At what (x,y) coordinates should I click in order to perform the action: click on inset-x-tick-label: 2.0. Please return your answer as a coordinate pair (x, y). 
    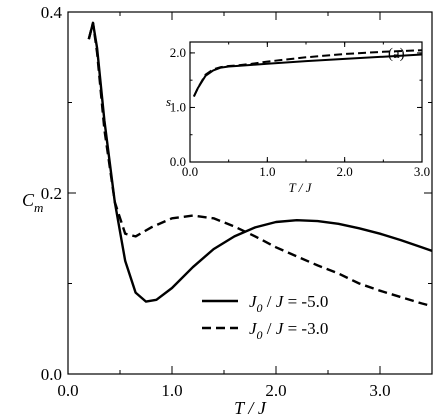
    Looking at the image, I should click on (345, 171).